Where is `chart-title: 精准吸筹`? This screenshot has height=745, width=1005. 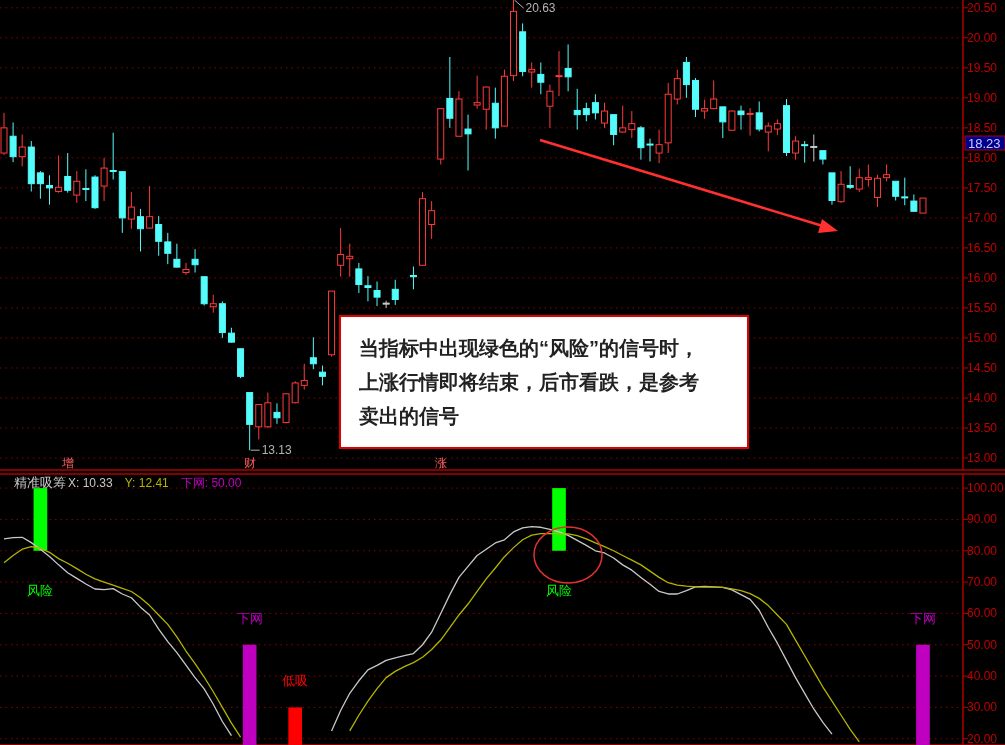
chart-title: 精准吸筹 is located at coordinates (40, 482).